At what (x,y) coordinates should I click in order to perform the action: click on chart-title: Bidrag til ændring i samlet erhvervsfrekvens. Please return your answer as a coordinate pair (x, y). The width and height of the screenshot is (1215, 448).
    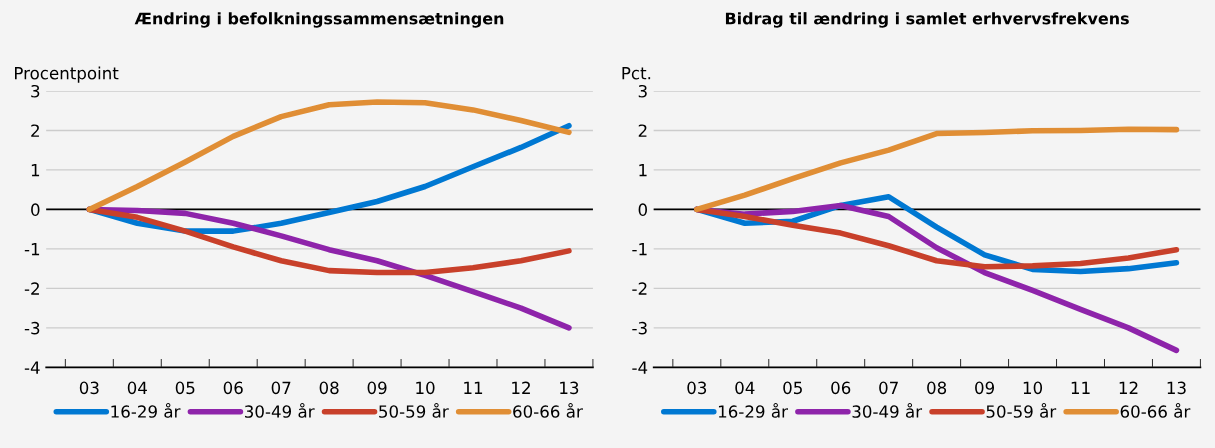
    Looking at the image, I should click on (927, 20).